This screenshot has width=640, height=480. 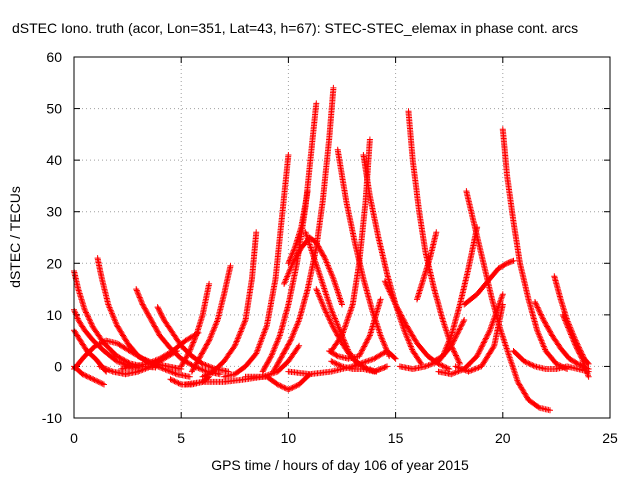 What do you see at coordinates (52, 418) in the screenshot?
I see `y-tick-label: -10` at bounding box center [52, 418].